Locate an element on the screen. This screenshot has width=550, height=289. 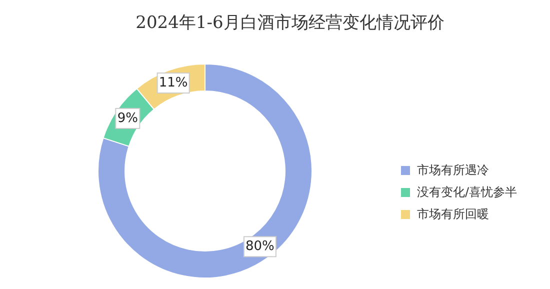
data-label: 9% is located at coordinates (127, 118).